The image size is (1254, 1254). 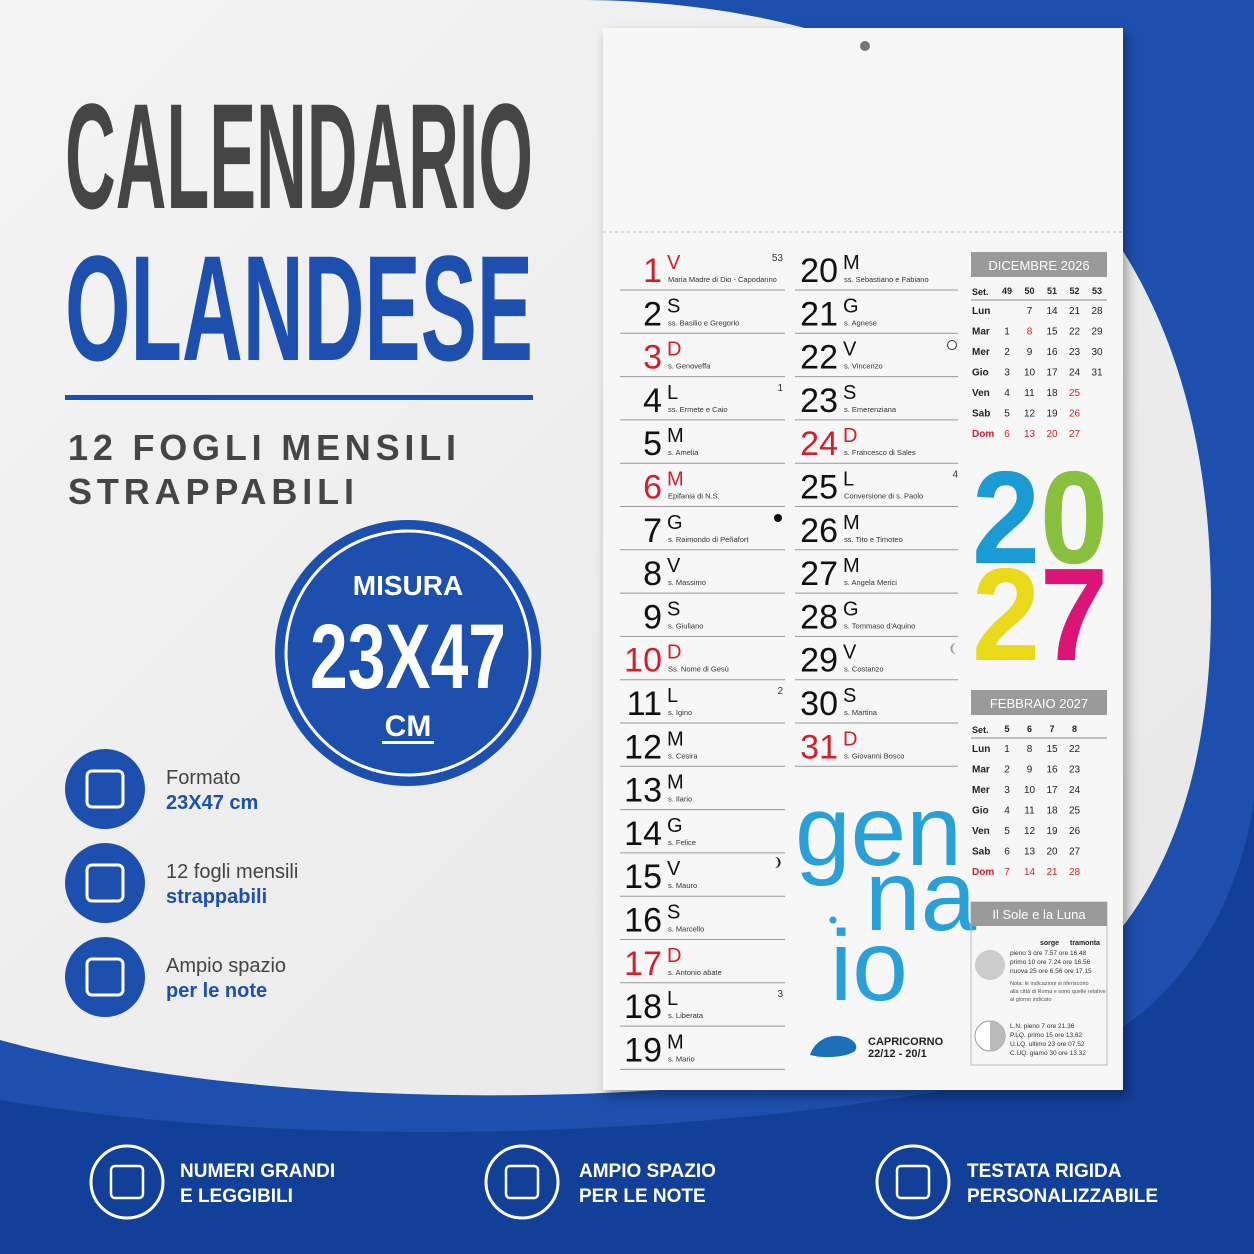 I want to click on mini-day: 31, so click(x=1097, y=373).